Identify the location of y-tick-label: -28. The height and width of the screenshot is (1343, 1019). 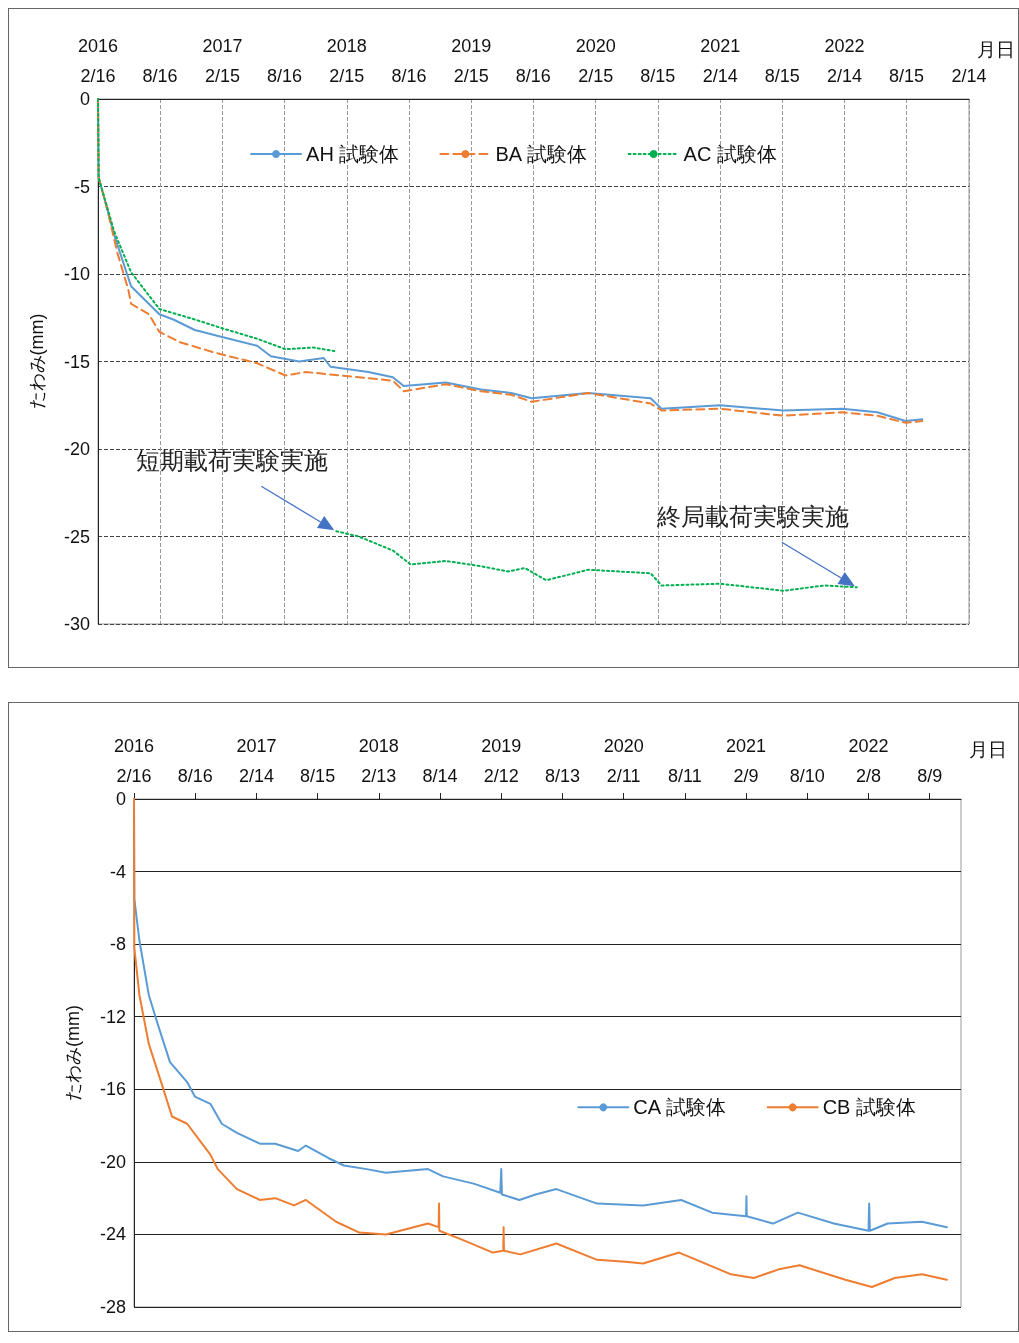
(112, 1307).